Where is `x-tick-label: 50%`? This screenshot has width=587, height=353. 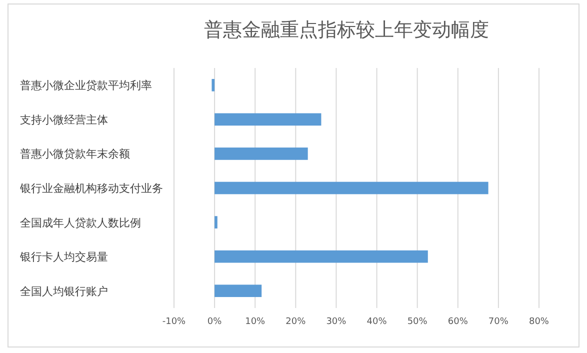 x-tick-label: 50% is located at coordinates (417, 322).